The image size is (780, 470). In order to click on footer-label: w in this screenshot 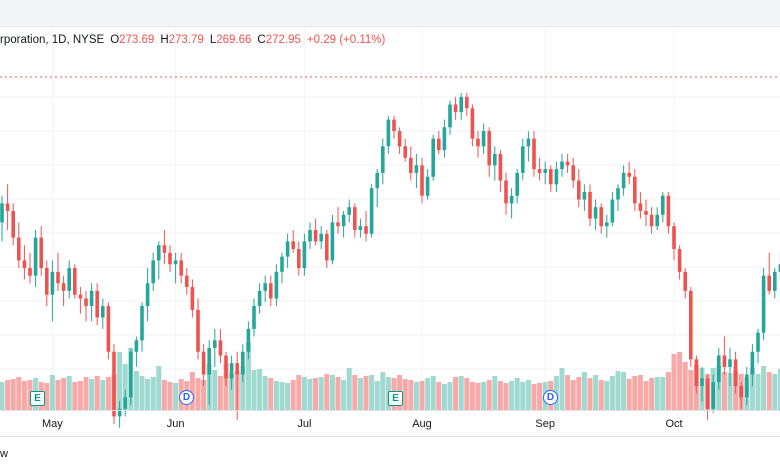, I will do `click(4, 454)`.